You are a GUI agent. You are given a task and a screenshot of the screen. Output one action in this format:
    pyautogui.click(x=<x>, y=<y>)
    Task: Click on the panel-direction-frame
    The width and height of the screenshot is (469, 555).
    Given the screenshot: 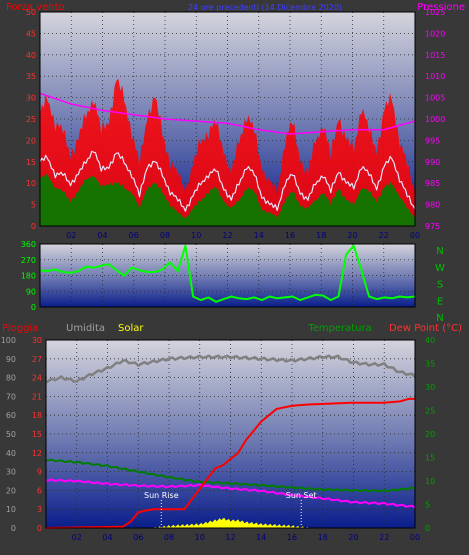 What is the action you would take?
    pyautogui.click(x=227, y=275)
    